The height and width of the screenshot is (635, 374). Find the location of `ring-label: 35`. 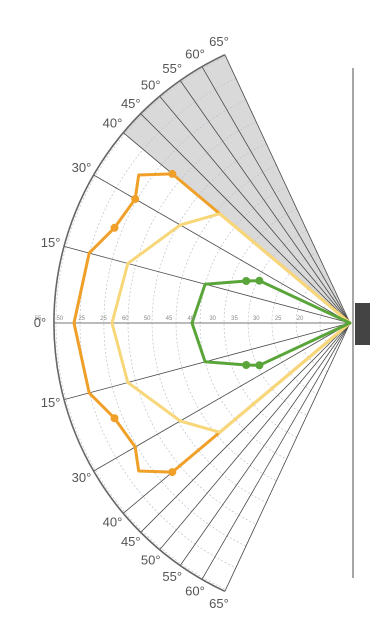

ring-label: 35 is located at coordinates (234, 319).